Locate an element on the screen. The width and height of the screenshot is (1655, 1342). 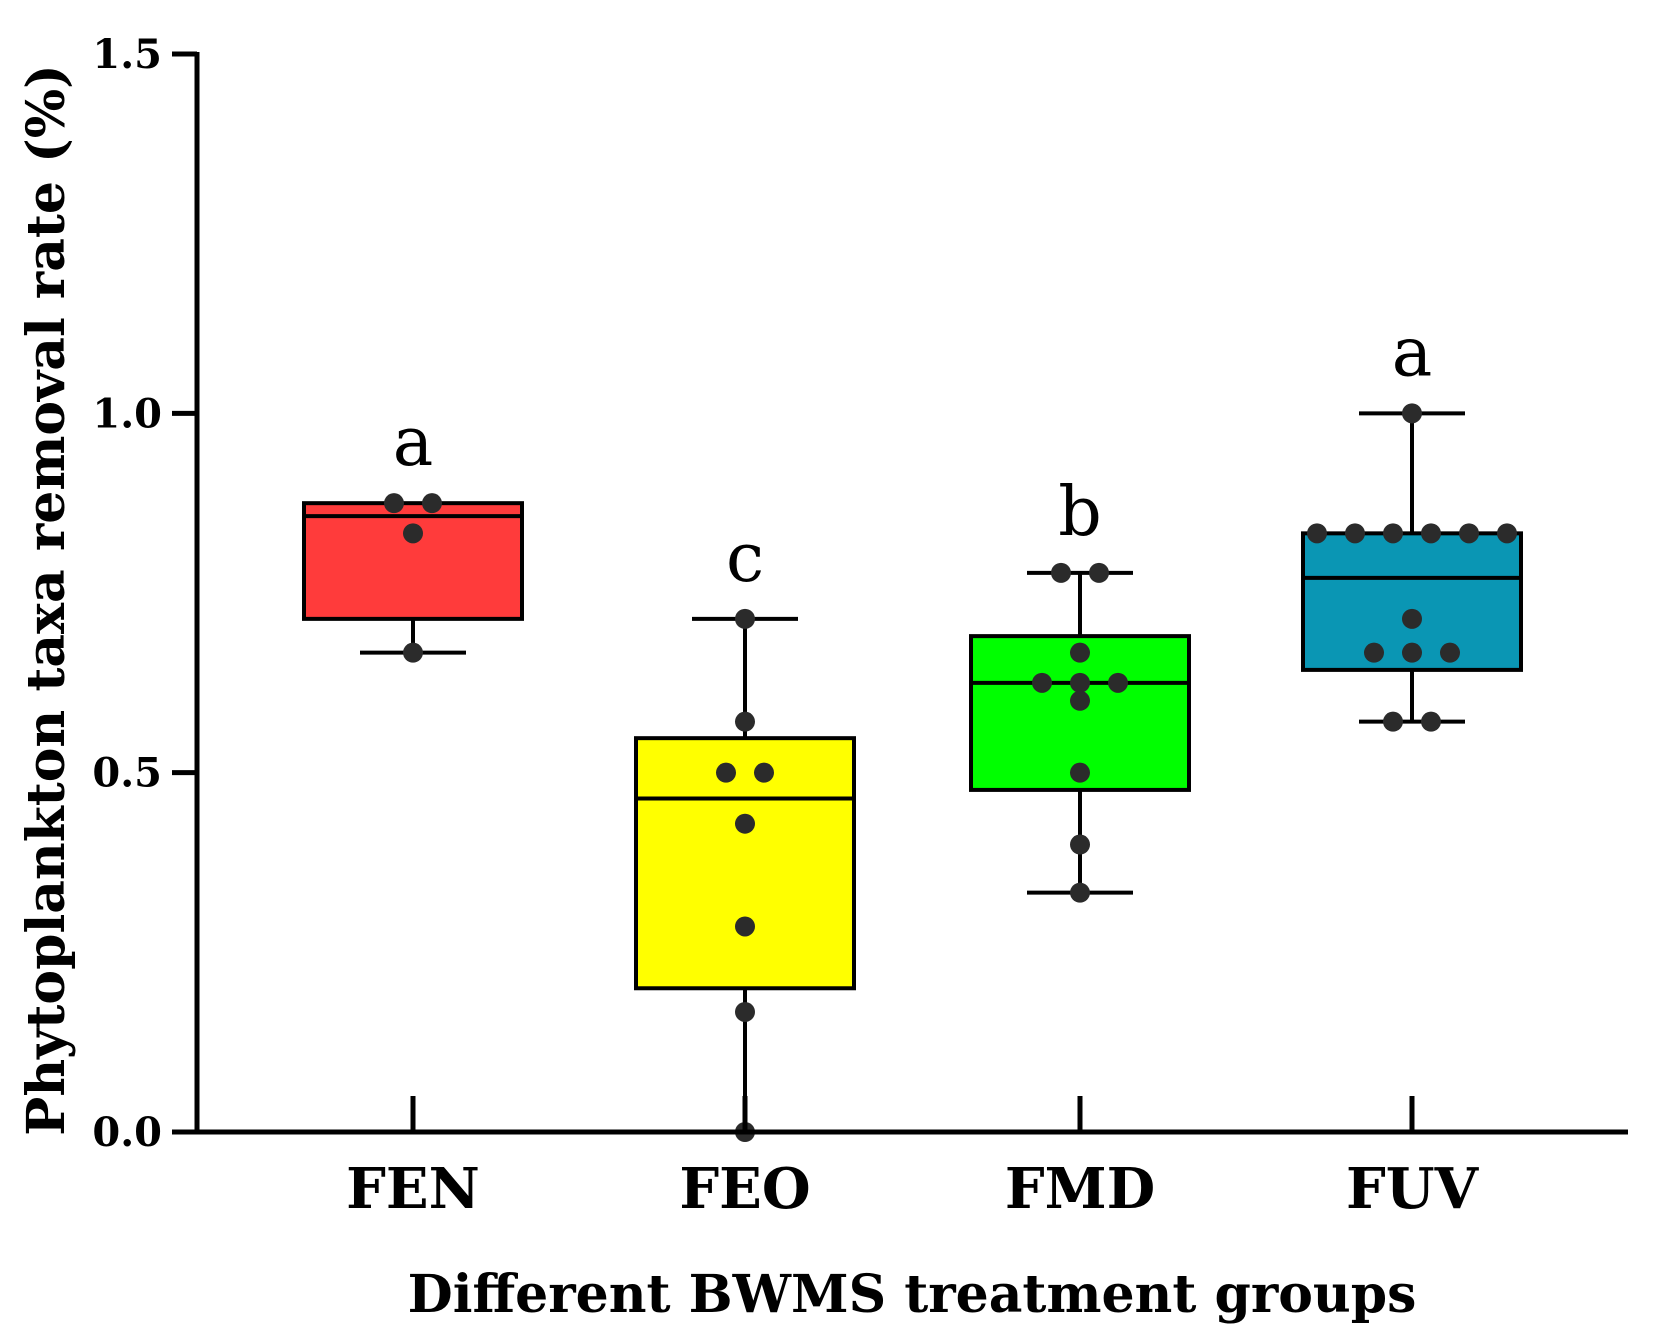
x-tick-label: FEN is located at coordinates (413, 1189).